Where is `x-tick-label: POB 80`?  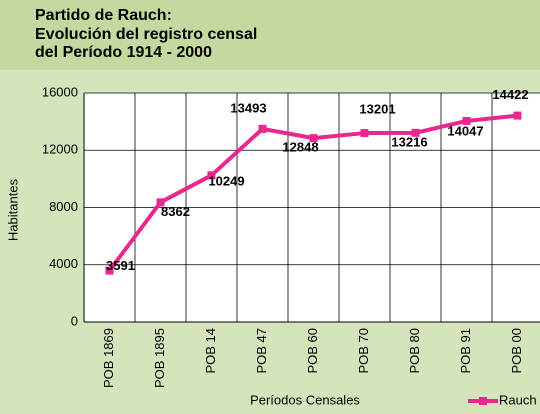 x-tick-label: POB 80 is located at coordinates (414, 351).